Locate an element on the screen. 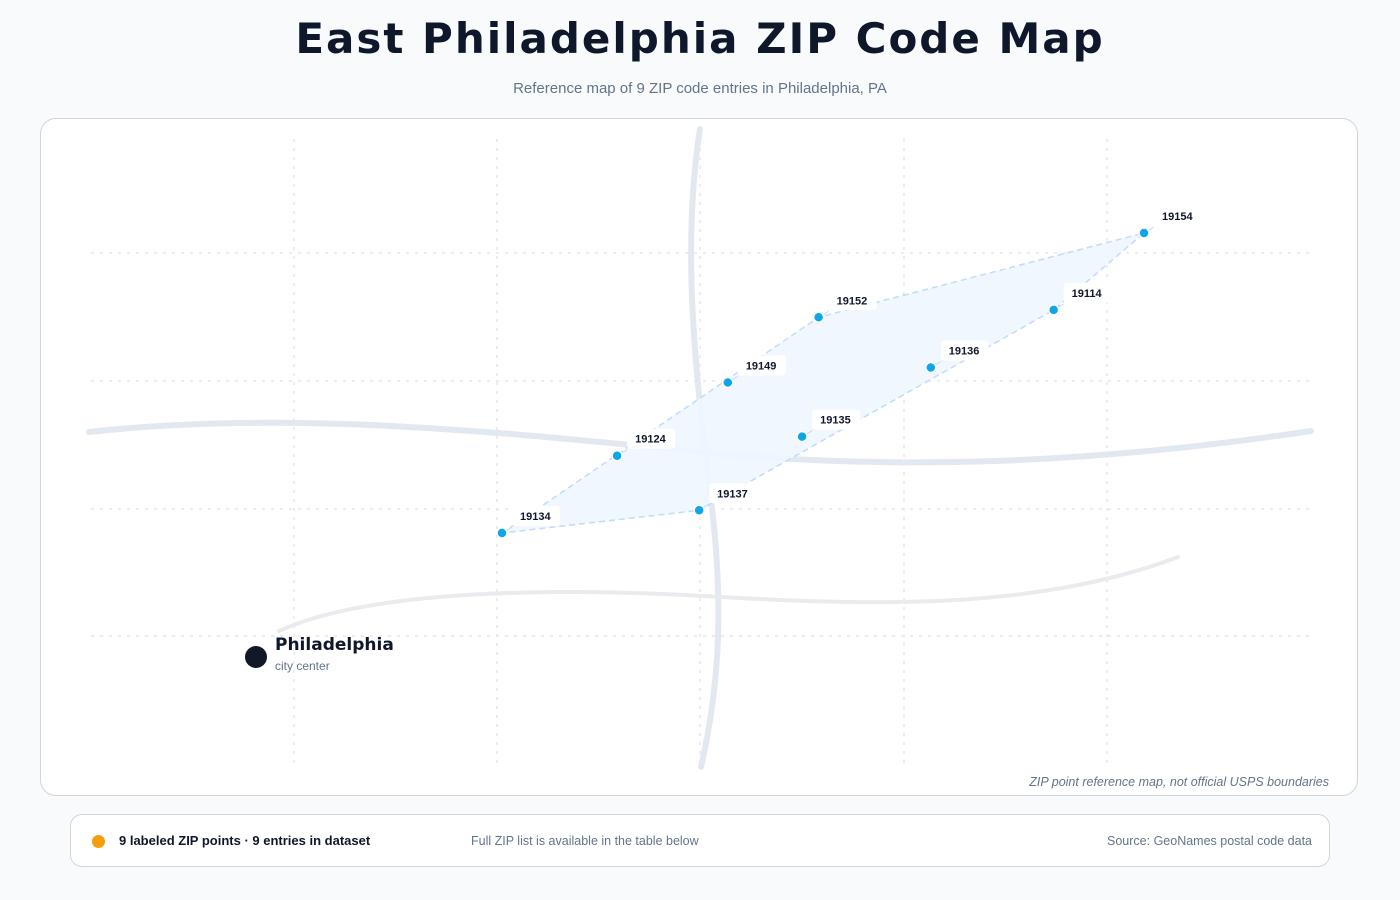 The height and width of the screenshot is (900, 1400). zip-point-19136: 19136 is located at coordinates (957, 357).